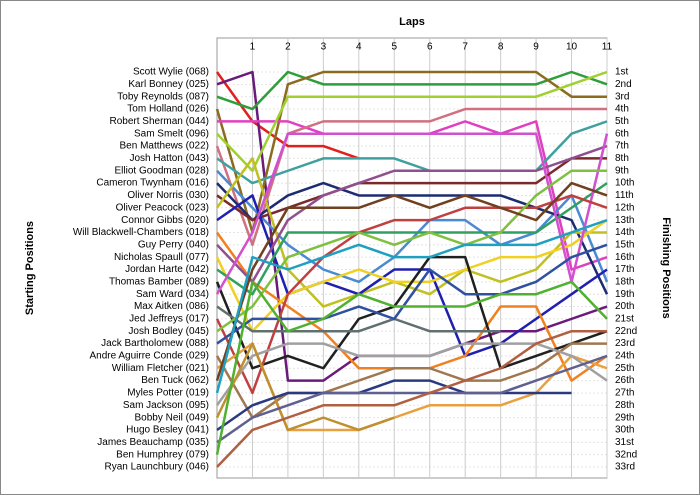  What do you see at coordinates (160, 121) in the screenshot?
I see `series-name: Robert Sherman (044)` at bounding box center [160, 121].